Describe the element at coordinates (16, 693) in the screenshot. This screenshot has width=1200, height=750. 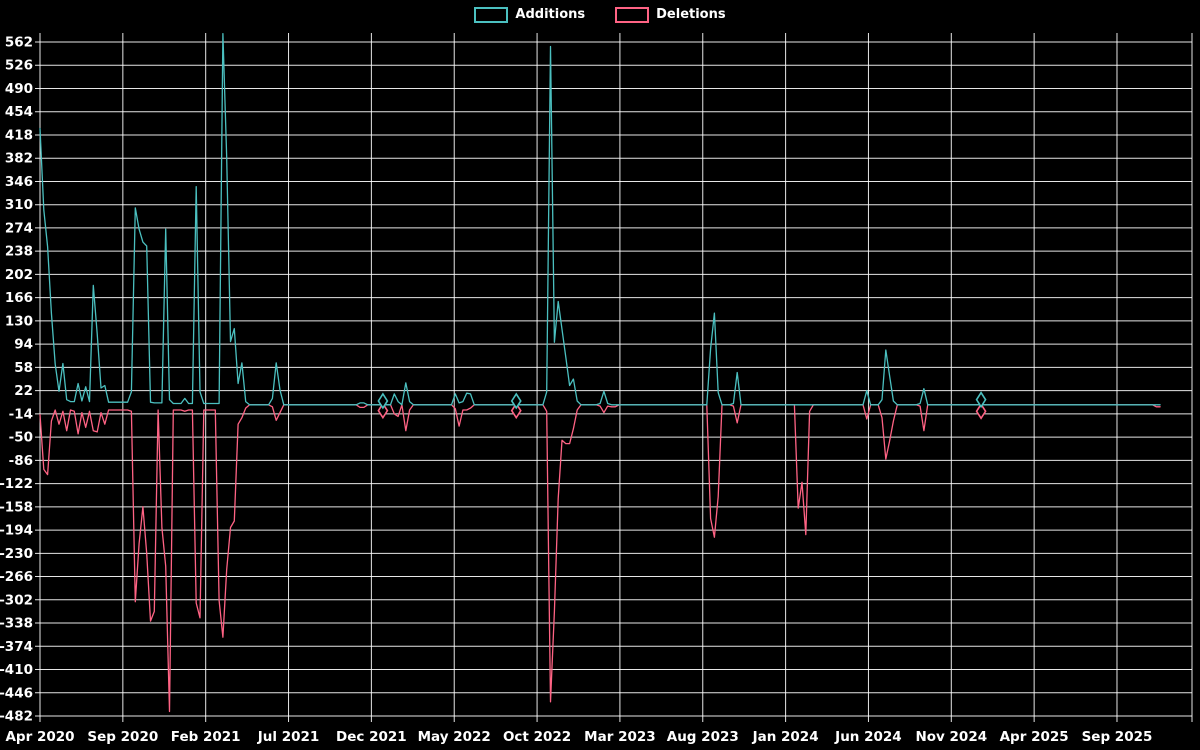
I see `y-axis-tick-label: -446` at that location.